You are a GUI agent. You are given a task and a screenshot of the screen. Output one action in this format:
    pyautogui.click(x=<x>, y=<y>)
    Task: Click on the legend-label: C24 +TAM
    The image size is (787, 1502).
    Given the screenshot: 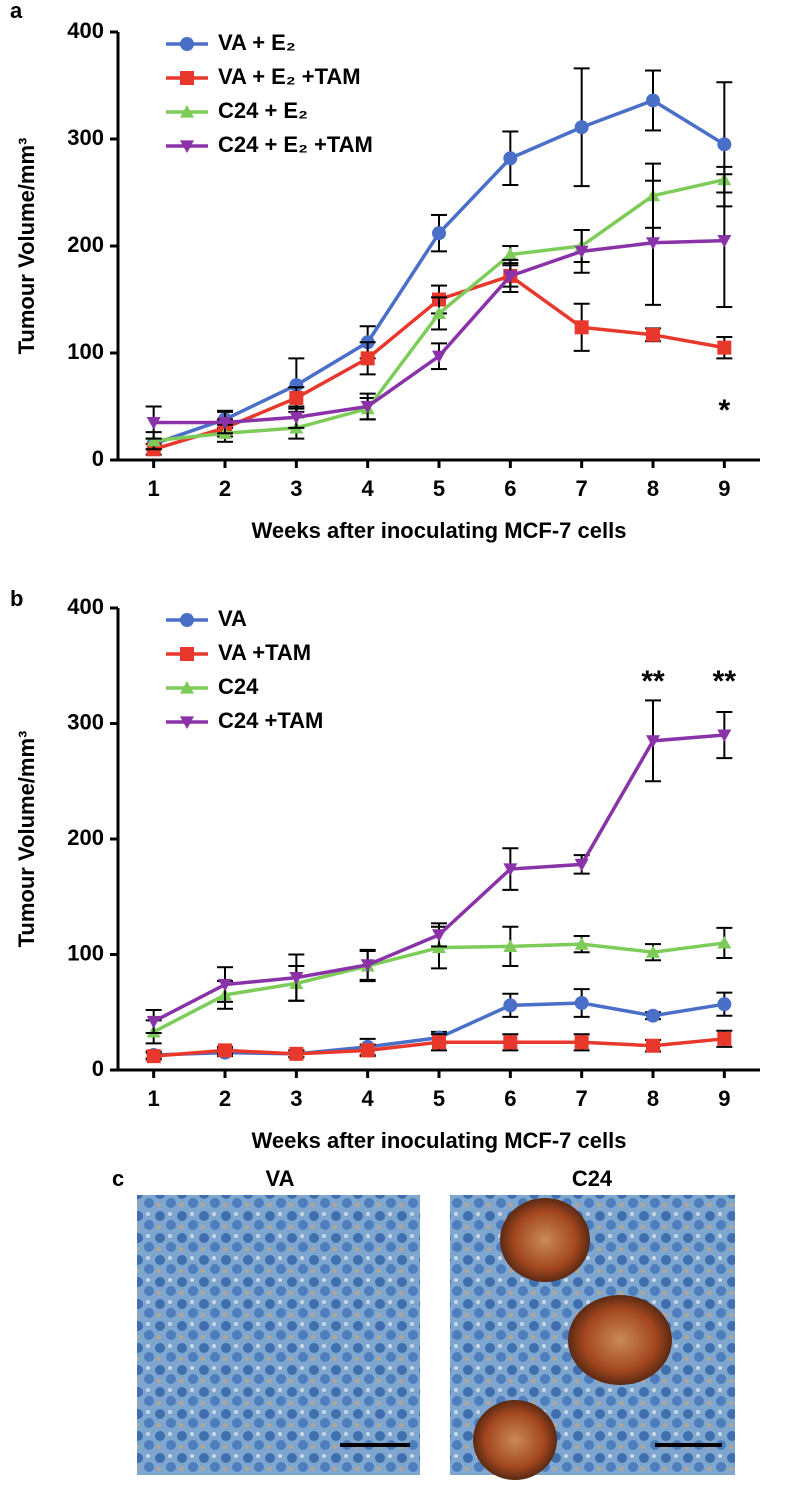 What is the action you would take?
    pyautogui.click(x=270, y=720)
    